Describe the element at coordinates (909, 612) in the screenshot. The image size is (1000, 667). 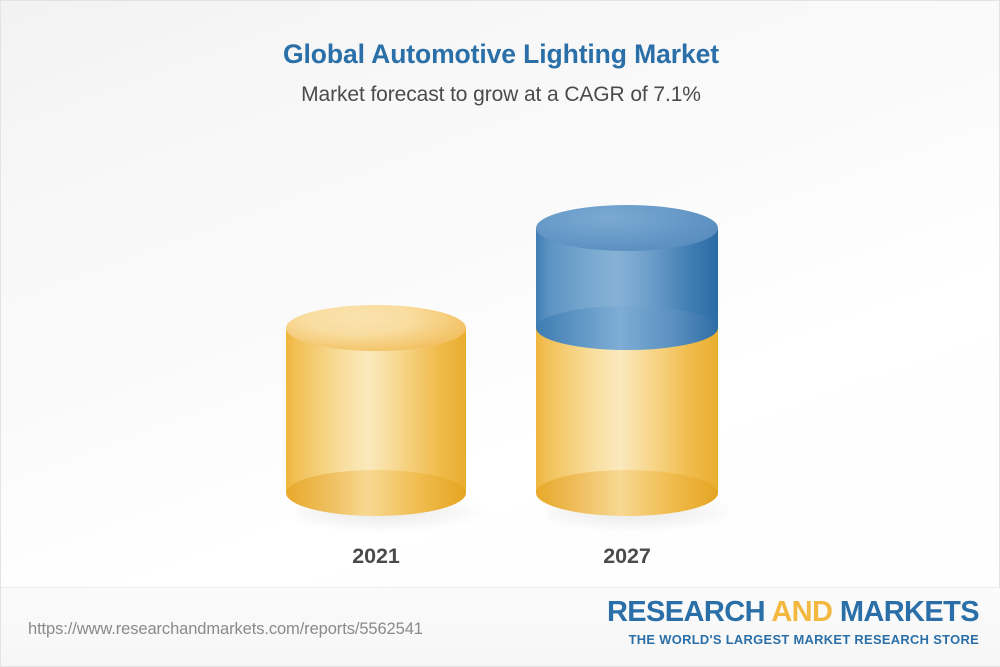
I see `logo-word-markets: MARKETS` at that location.